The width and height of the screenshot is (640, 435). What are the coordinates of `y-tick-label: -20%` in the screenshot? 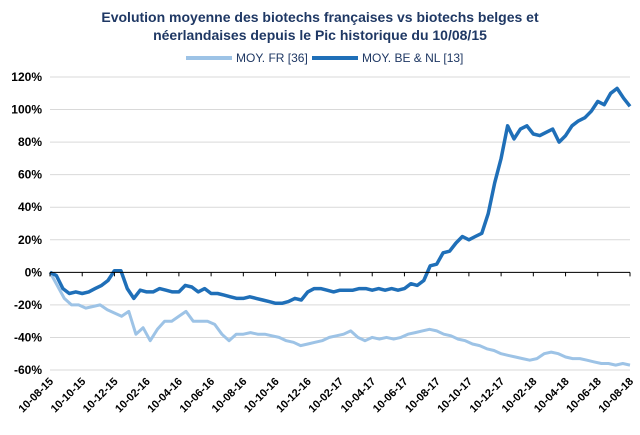 It's located at (28, 305).